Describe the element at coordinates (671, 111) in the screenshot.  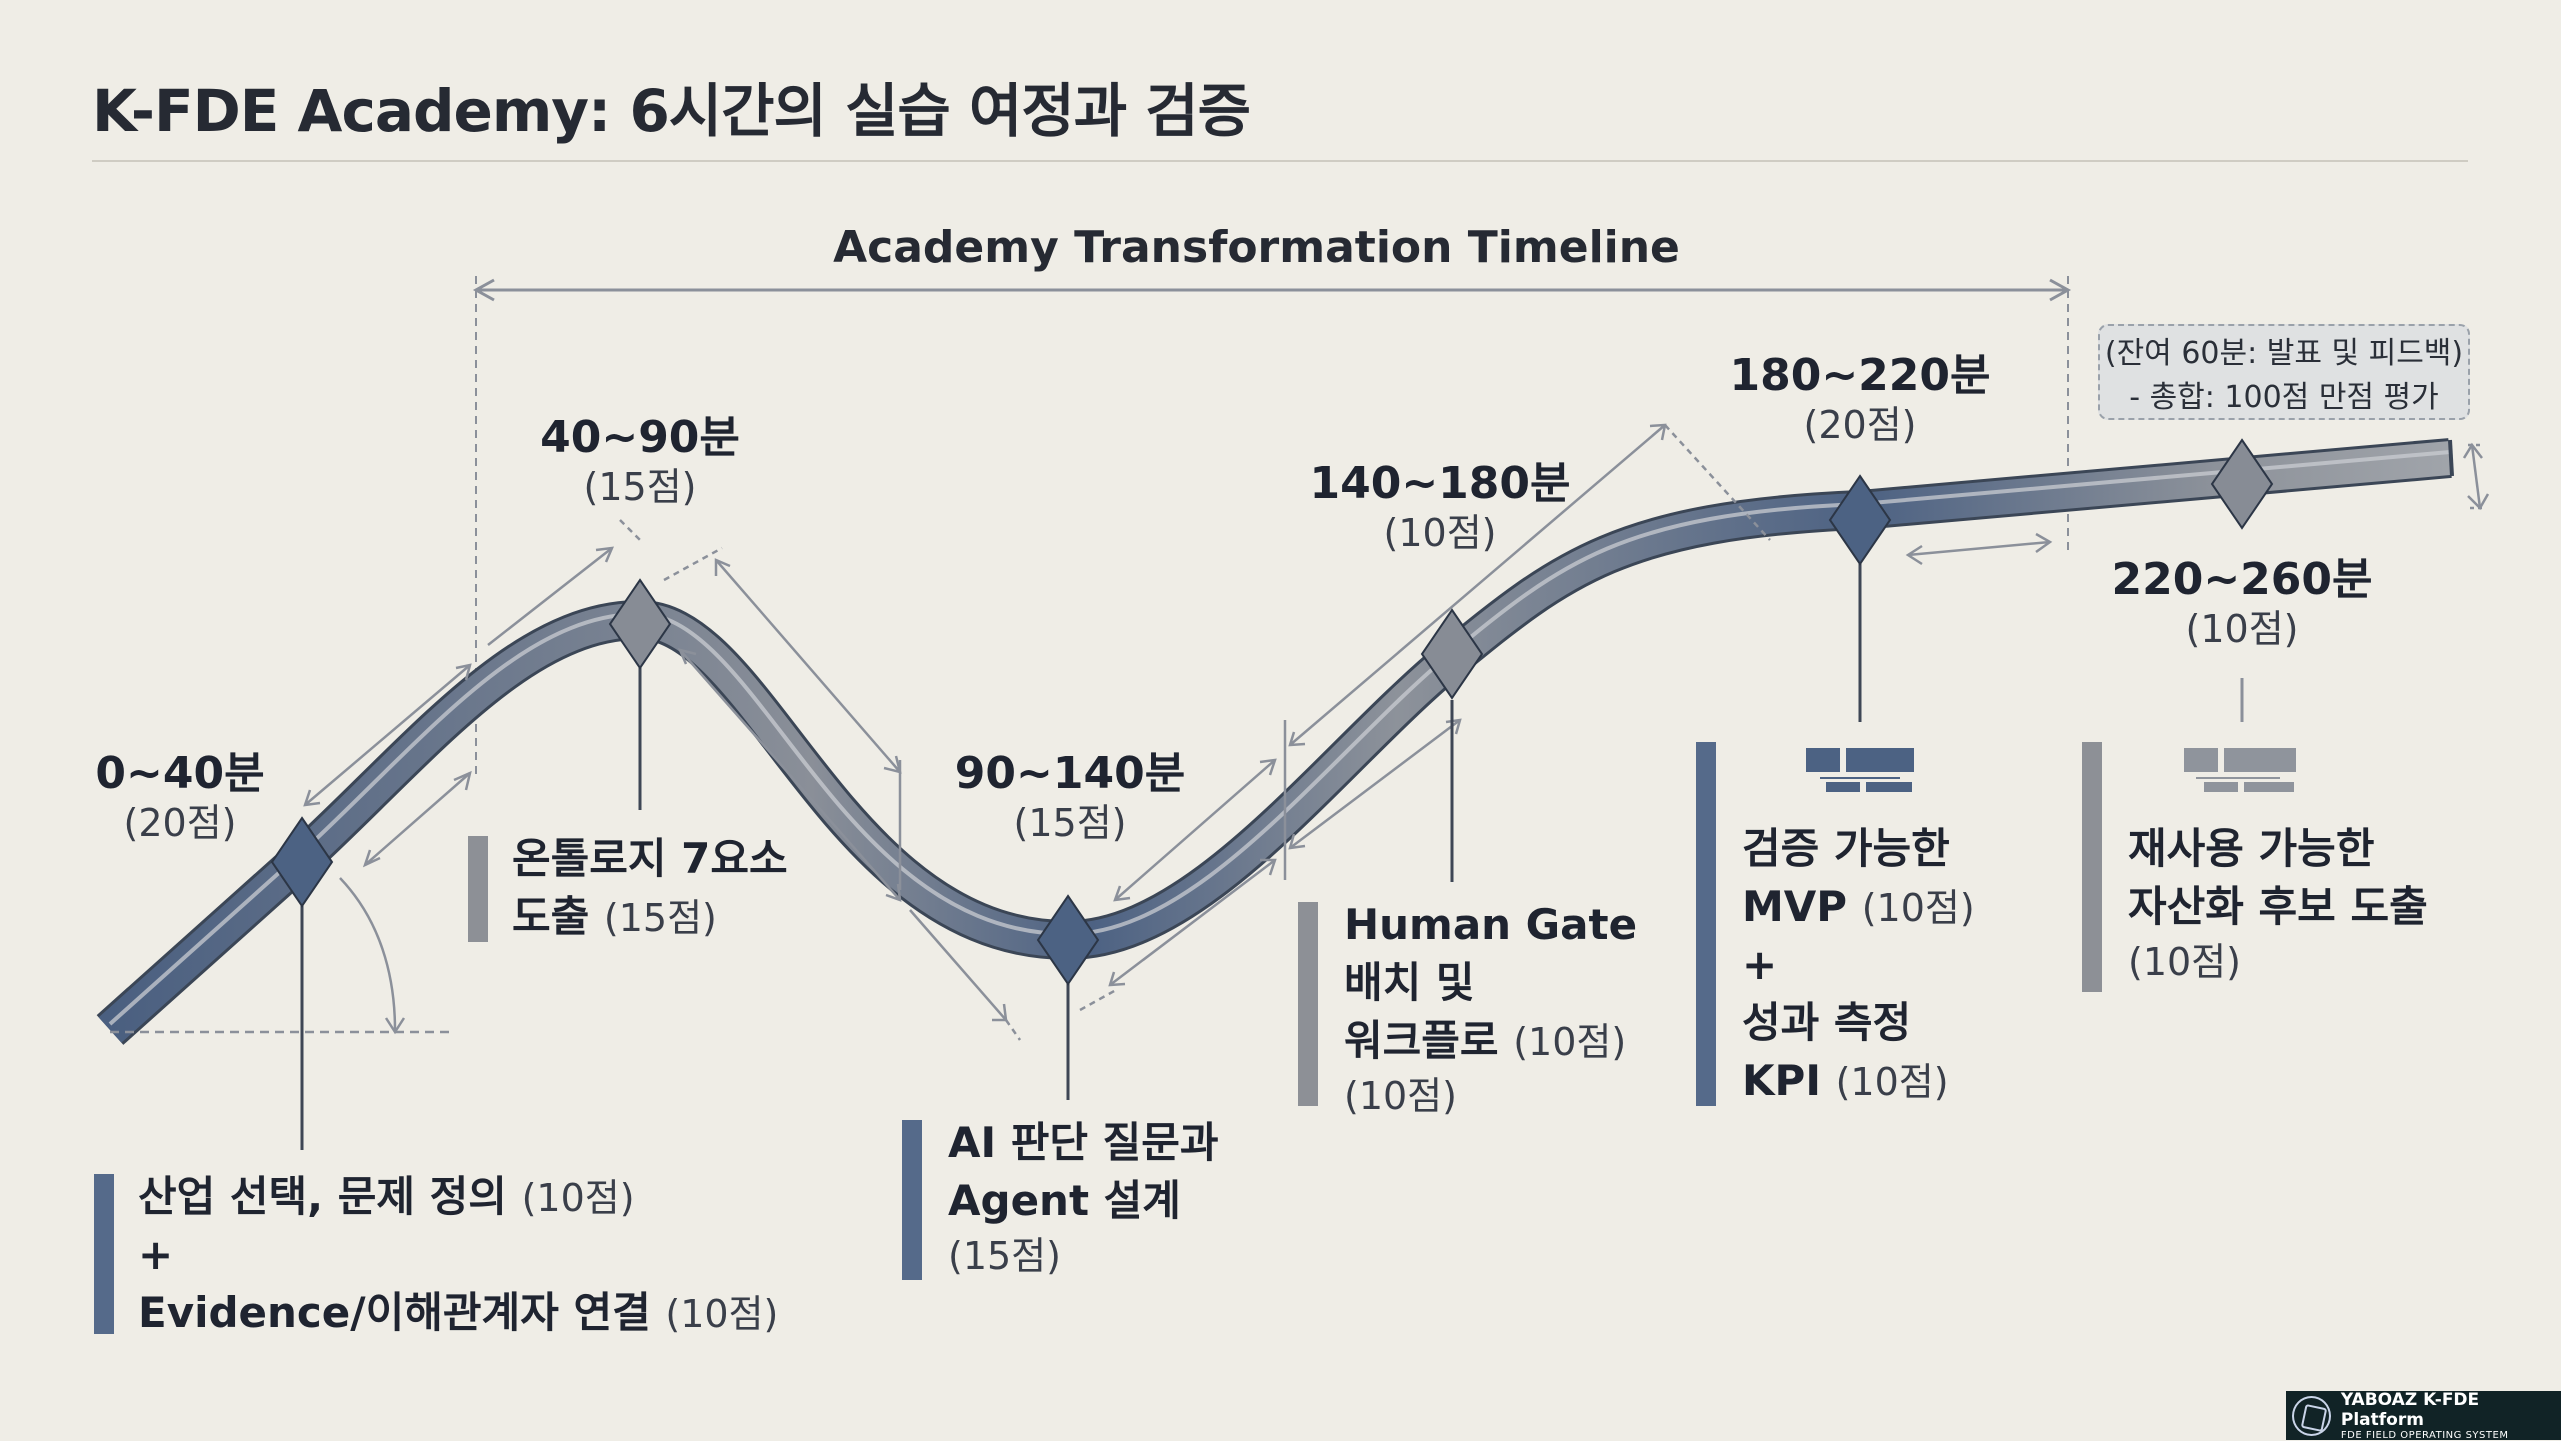
I see `page-title: K-FDE Academy: 6시간의 실습 여정과 검증` at that location.